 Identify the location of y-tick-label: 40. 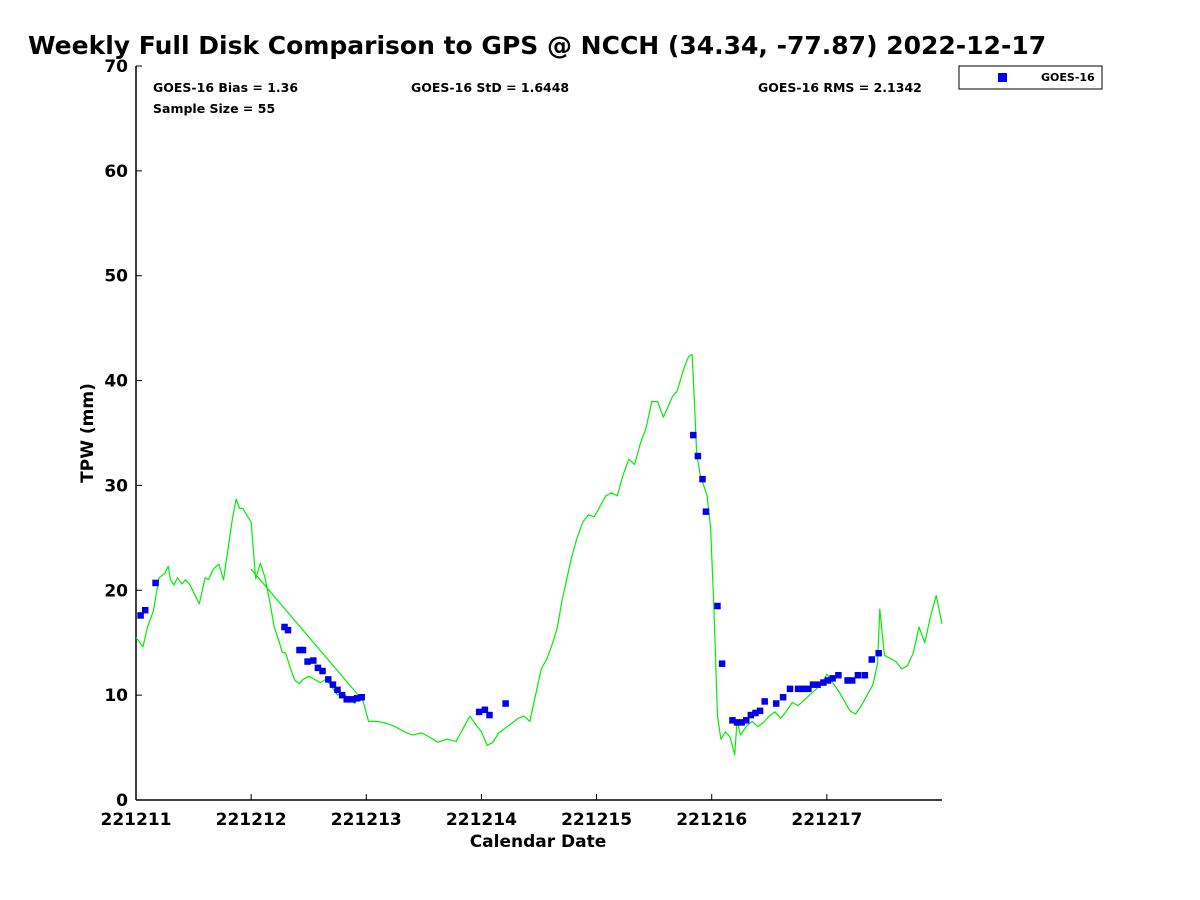
(116, 382).